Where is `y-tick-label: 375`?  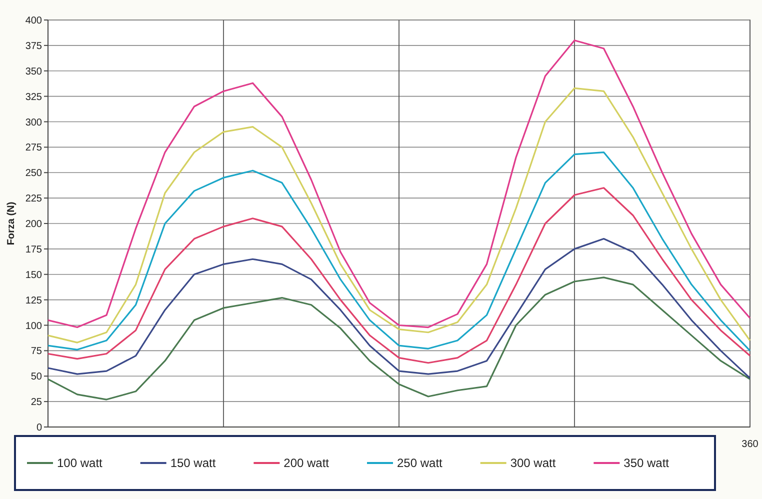
y-tick-label: 375 is located at coordinates (33, 46).